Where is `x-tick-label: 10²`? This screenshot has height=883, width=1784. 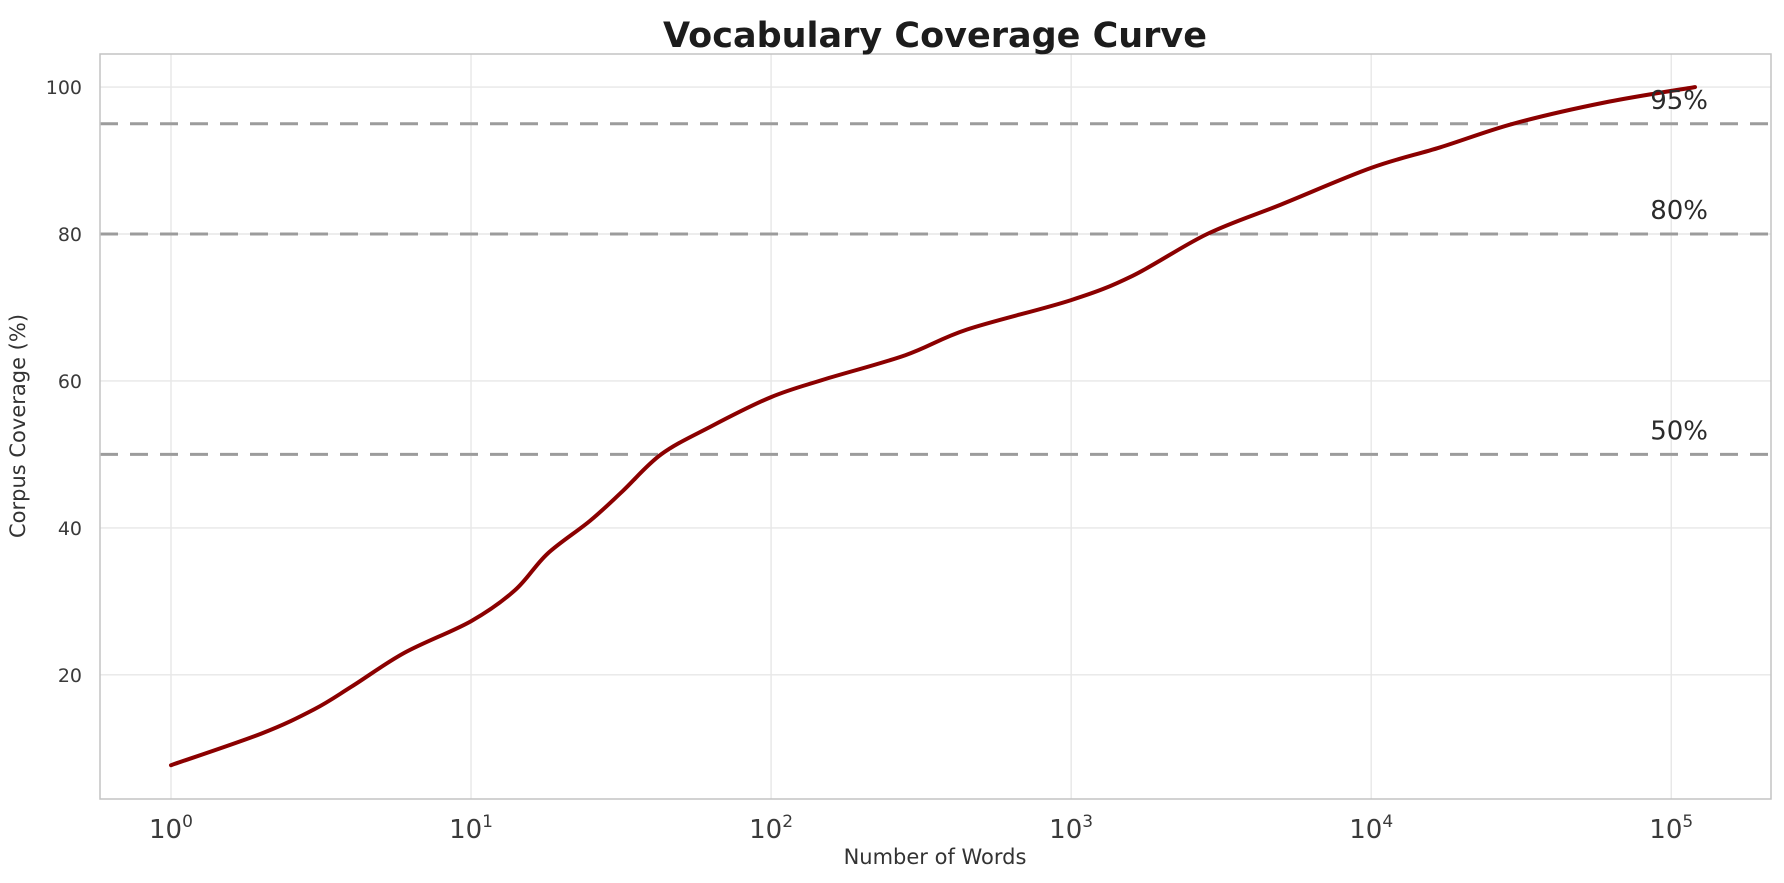
x-tick-label: 10² is located at coordinates (771, 828).